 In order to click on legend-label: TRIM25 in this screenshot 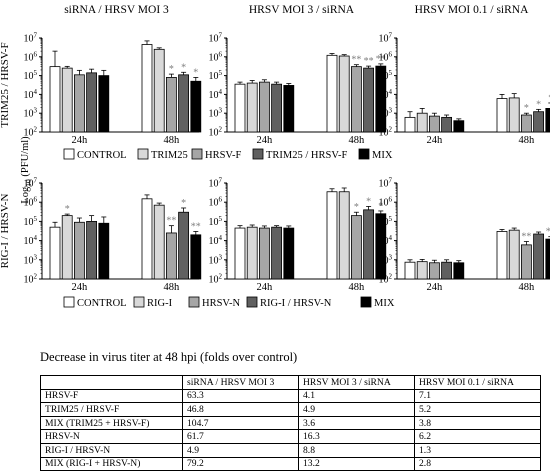, I will do `click(169, 155)`.